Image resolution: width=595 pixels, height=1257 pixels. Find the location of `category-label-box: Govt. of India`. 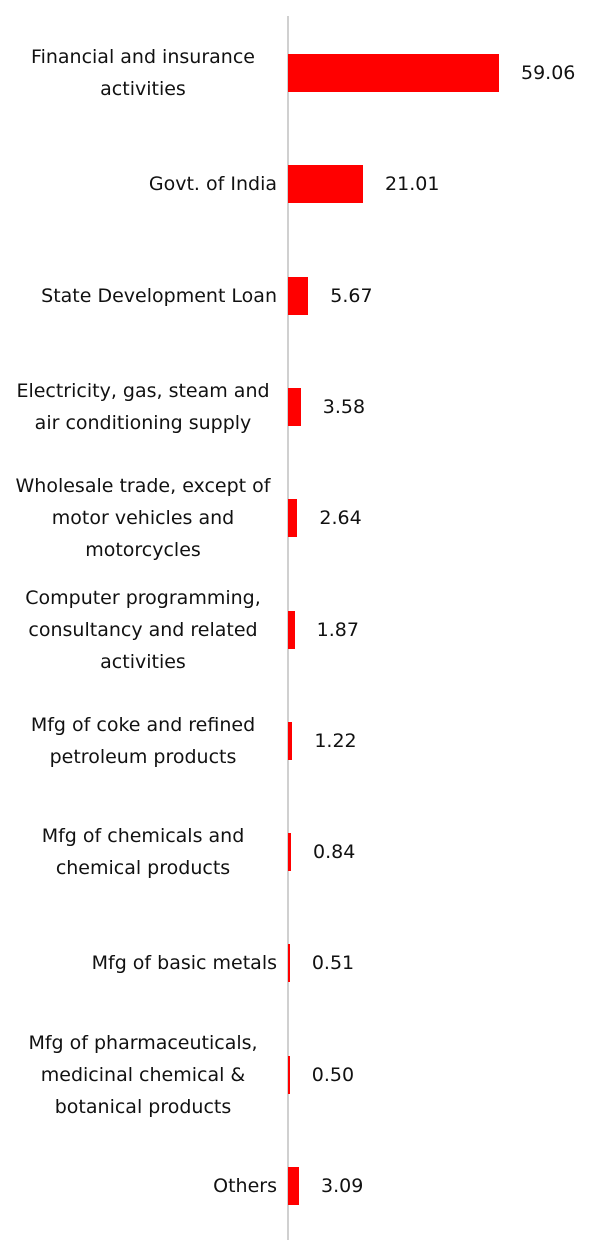

category-label-box: Govt. of India is located at coordinates (213, 184).